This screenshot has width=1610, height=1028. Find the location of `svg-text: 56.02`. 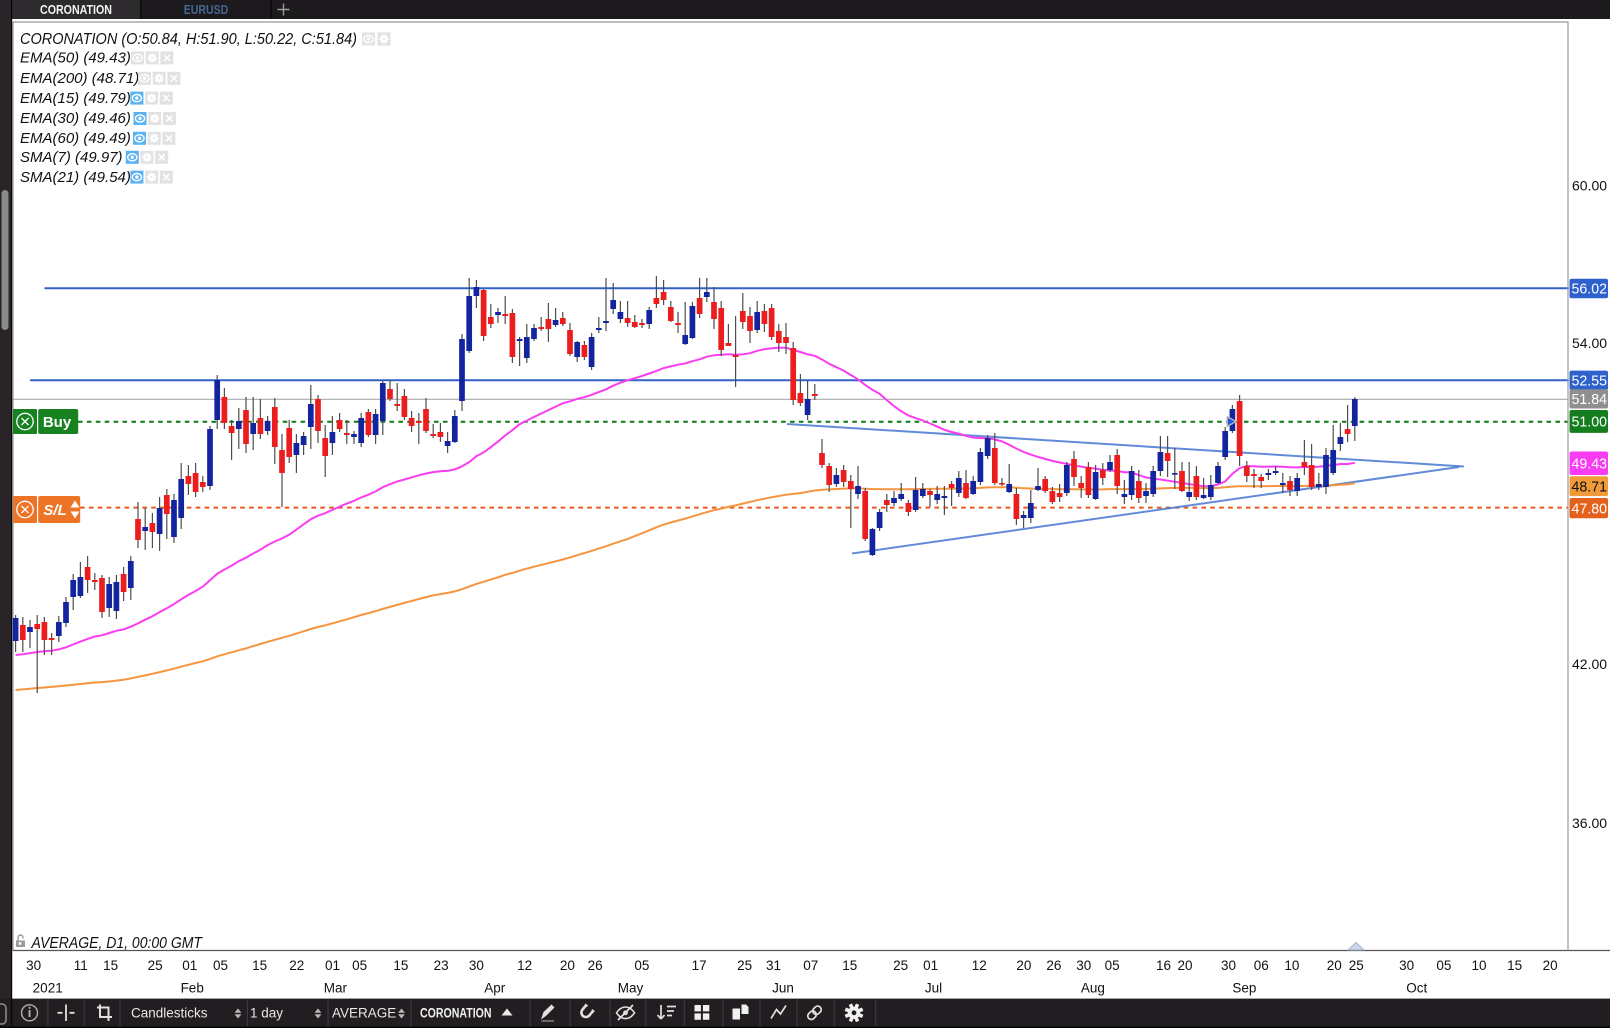

svg-text: 56.02 is located at coordinates (1590, 290).